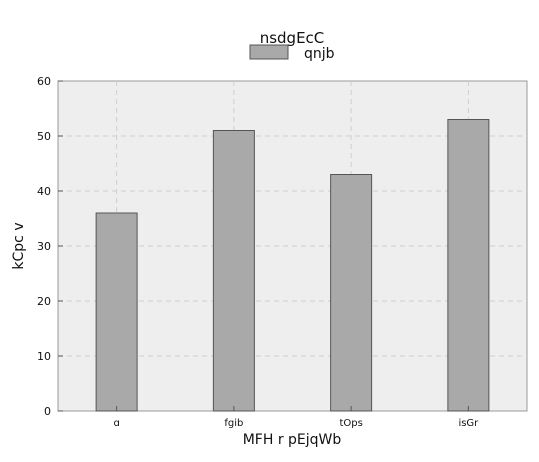 This screenshot has width=539, height=462. Describe the element at coordinates (292, 53) in the screenshot. I see `legend: qnjb` at that location.